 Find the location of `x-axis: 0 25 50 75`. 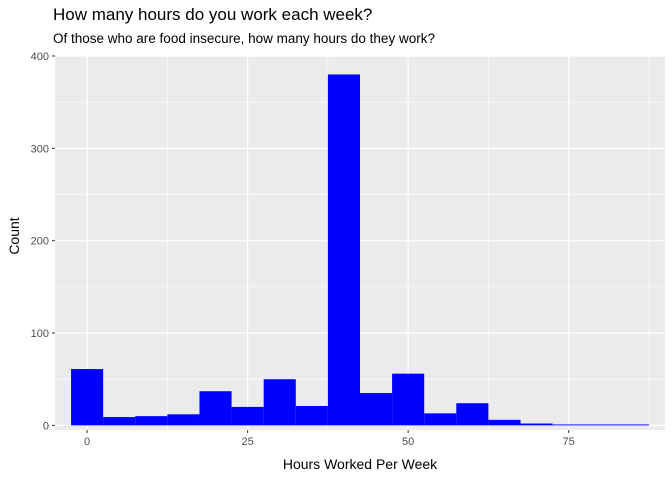

x-axis: 0 25 50 75 is located at coordinates (329, 439).